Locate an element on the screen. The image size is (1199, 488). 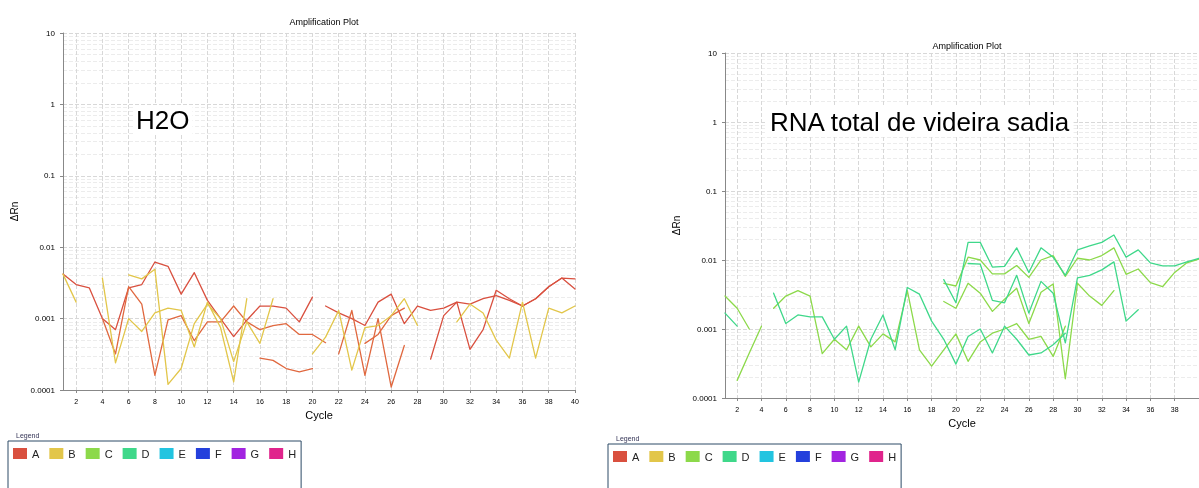
annotation: H2O is located at coordinates (163, 120).